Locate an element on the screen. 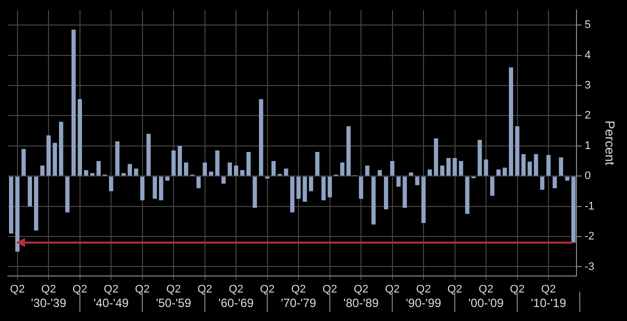  y-tick-label: 3 is located at coordinates (587, 86).